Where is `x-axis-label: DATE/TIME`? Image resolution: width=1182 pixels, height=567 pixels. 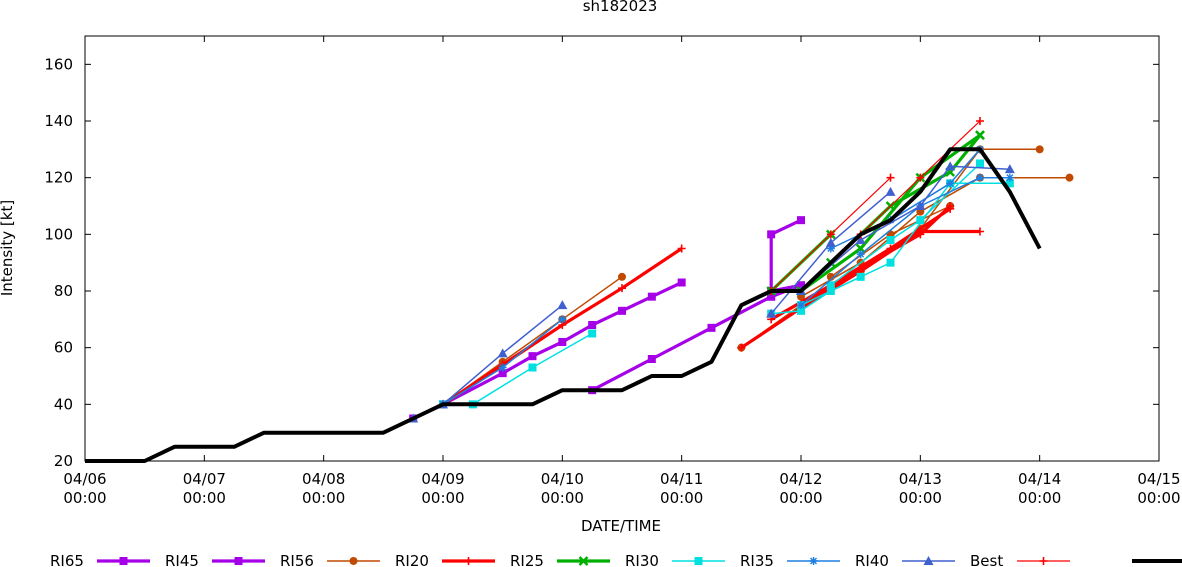 x-axis-label: DATE/TIME is located at coordinates (621, 526).